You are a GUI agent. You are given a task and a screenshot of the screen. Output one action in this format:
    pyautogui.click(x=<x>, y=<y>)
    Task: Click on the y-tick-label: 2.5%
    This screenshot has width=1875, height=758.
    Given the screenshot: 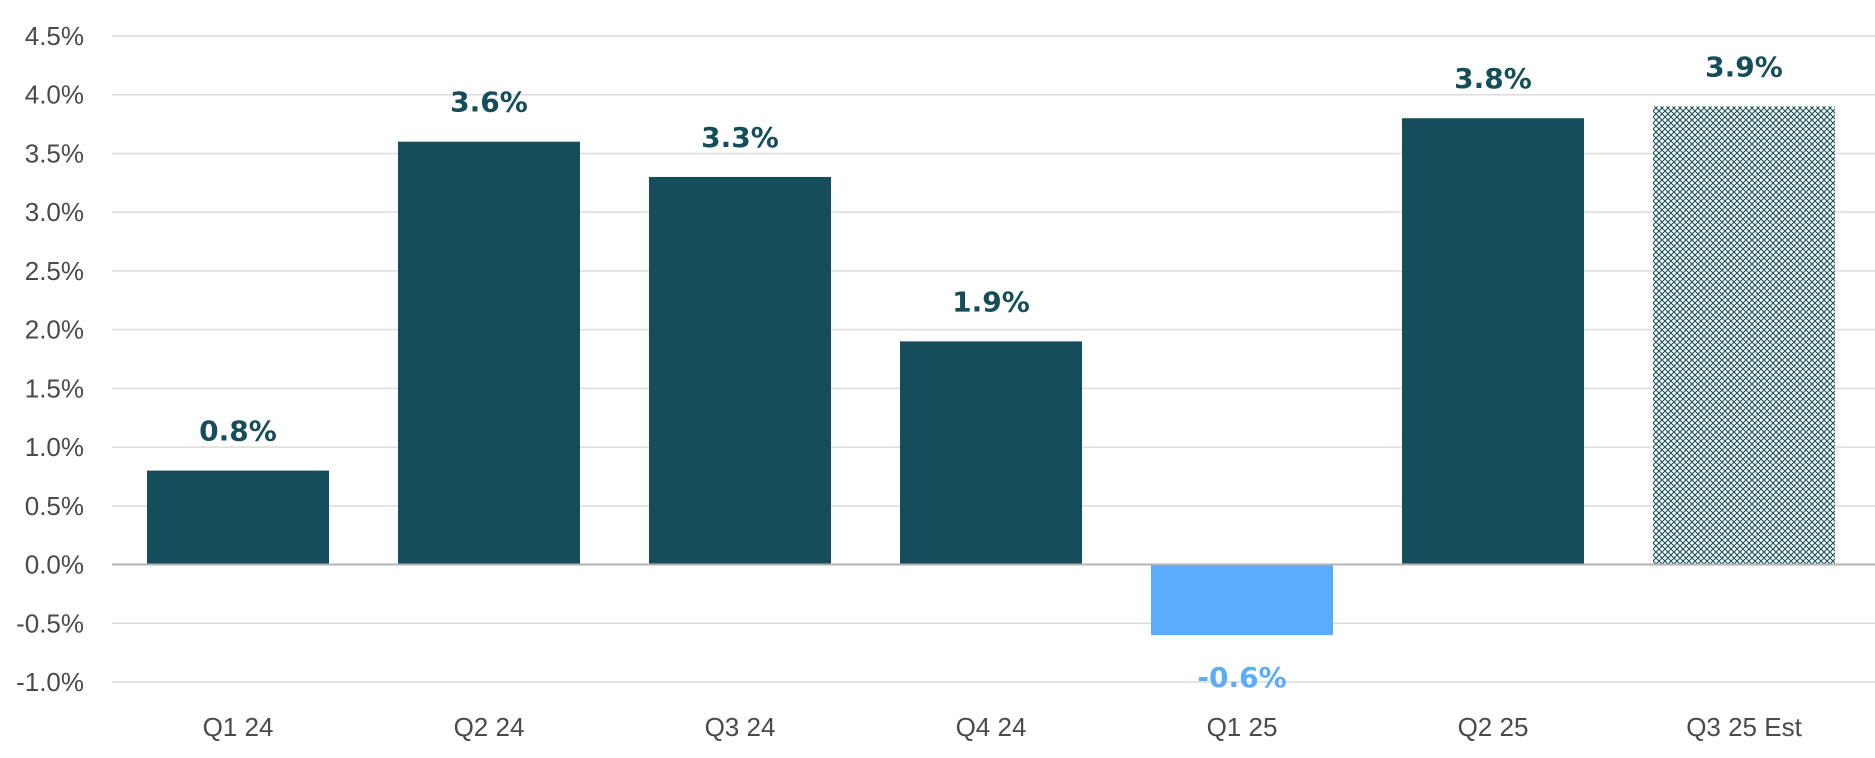 What is the action you would take?
    pyautogui.click(x=54, y=271)
    